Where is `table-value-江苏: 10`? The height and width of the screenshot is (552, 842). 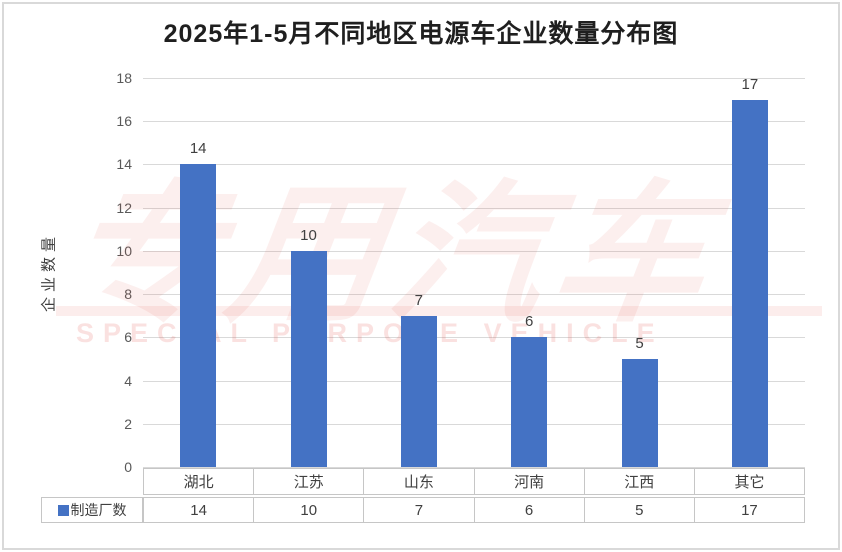 table-value-江苏: 10 is located at coordinates (308, 510).